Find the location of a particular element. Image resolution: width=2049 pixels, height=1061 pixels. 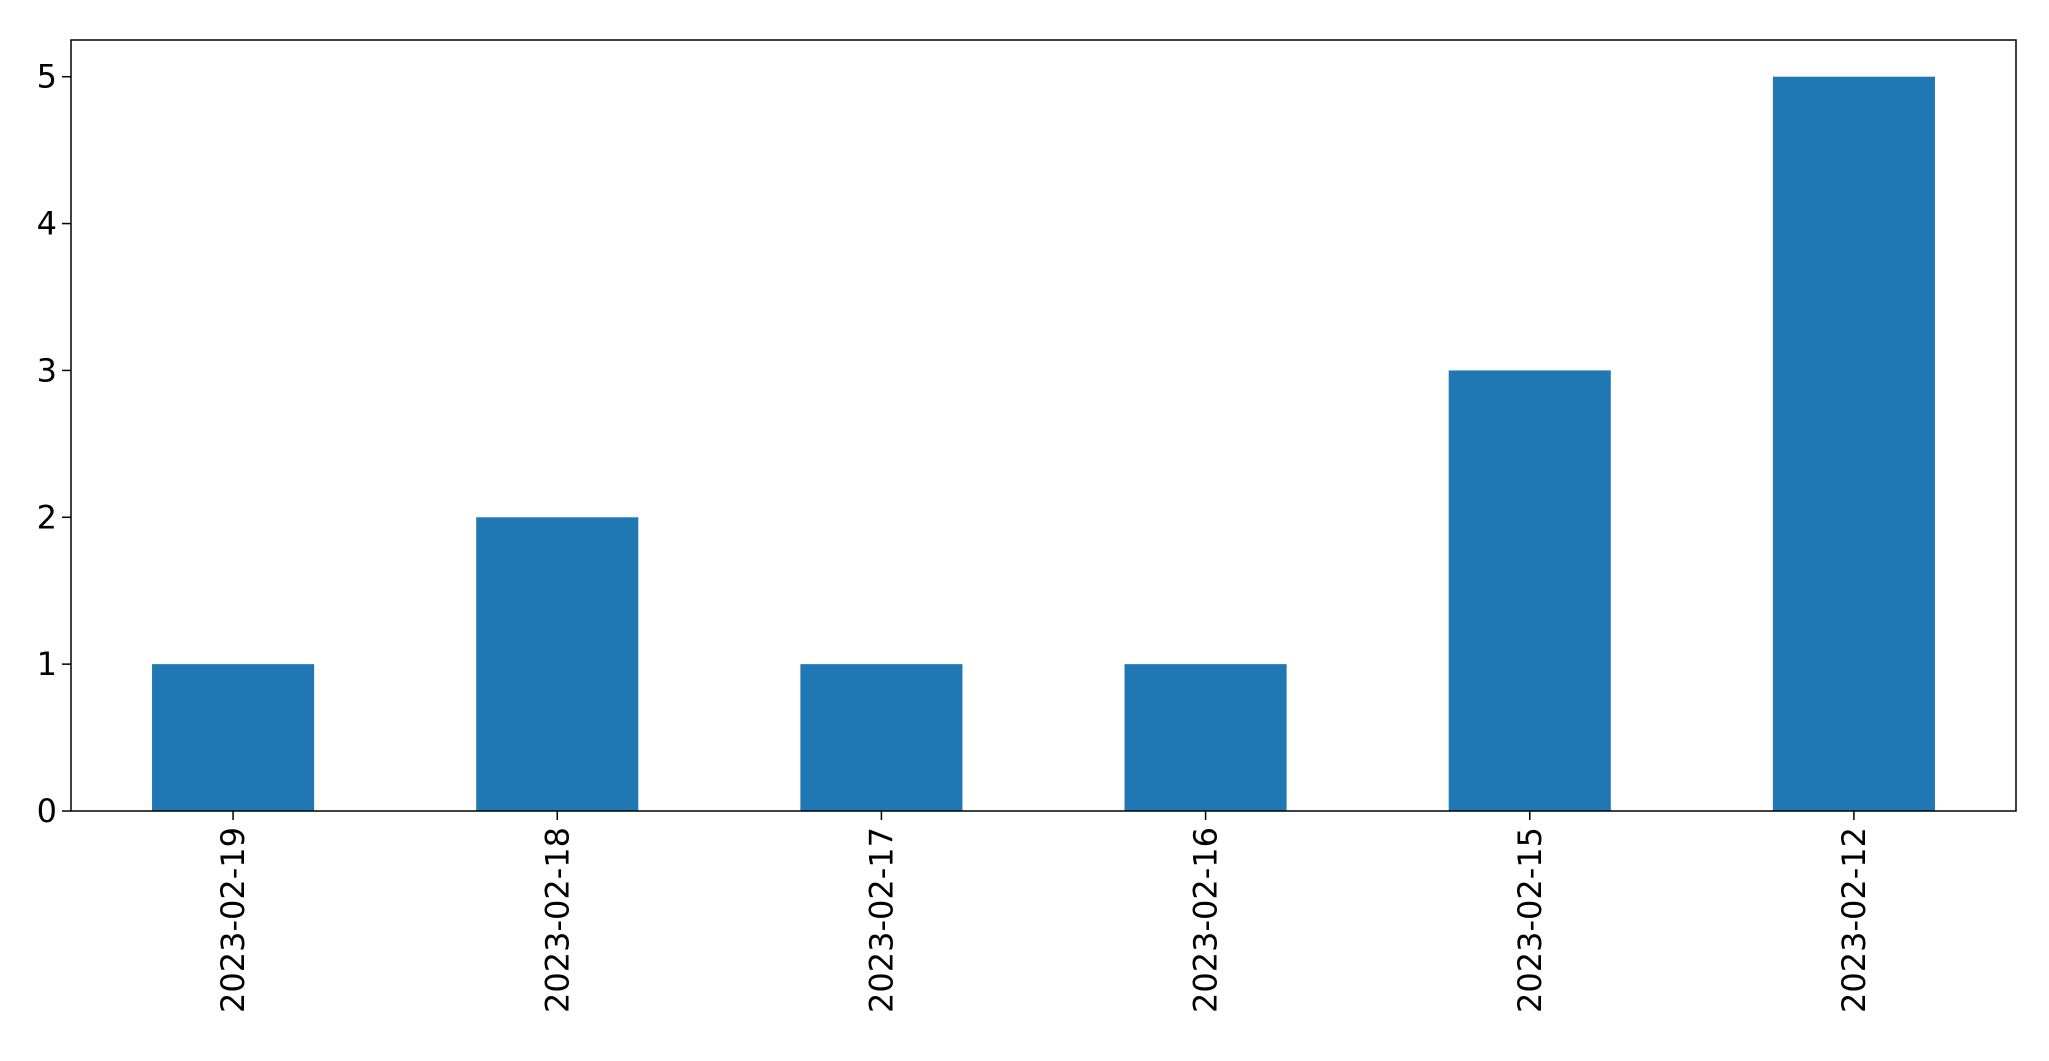

x-tick-label: 2023-02-15 is located at coordinates (1530, 920).